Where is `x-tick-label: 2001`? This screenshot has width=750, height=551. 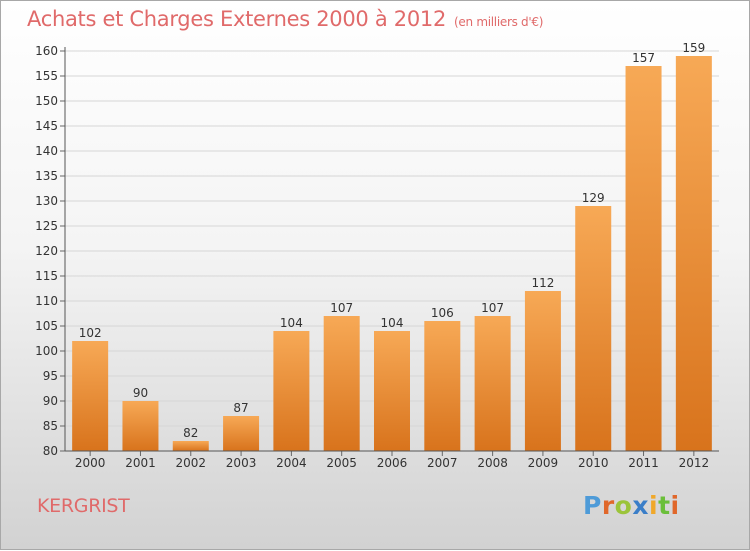
x-tick-label: 2001 is located at coordinates (140, 463).